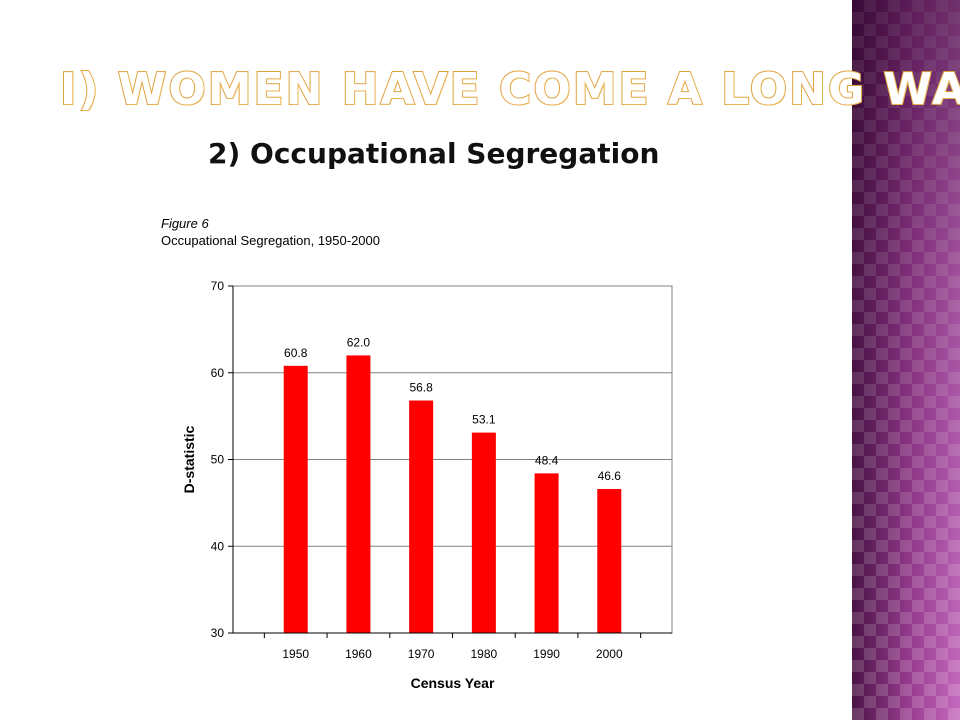 This screenshot has height=720, width=960. I want to click on x-tick-label: 1970, so click(421, 654).